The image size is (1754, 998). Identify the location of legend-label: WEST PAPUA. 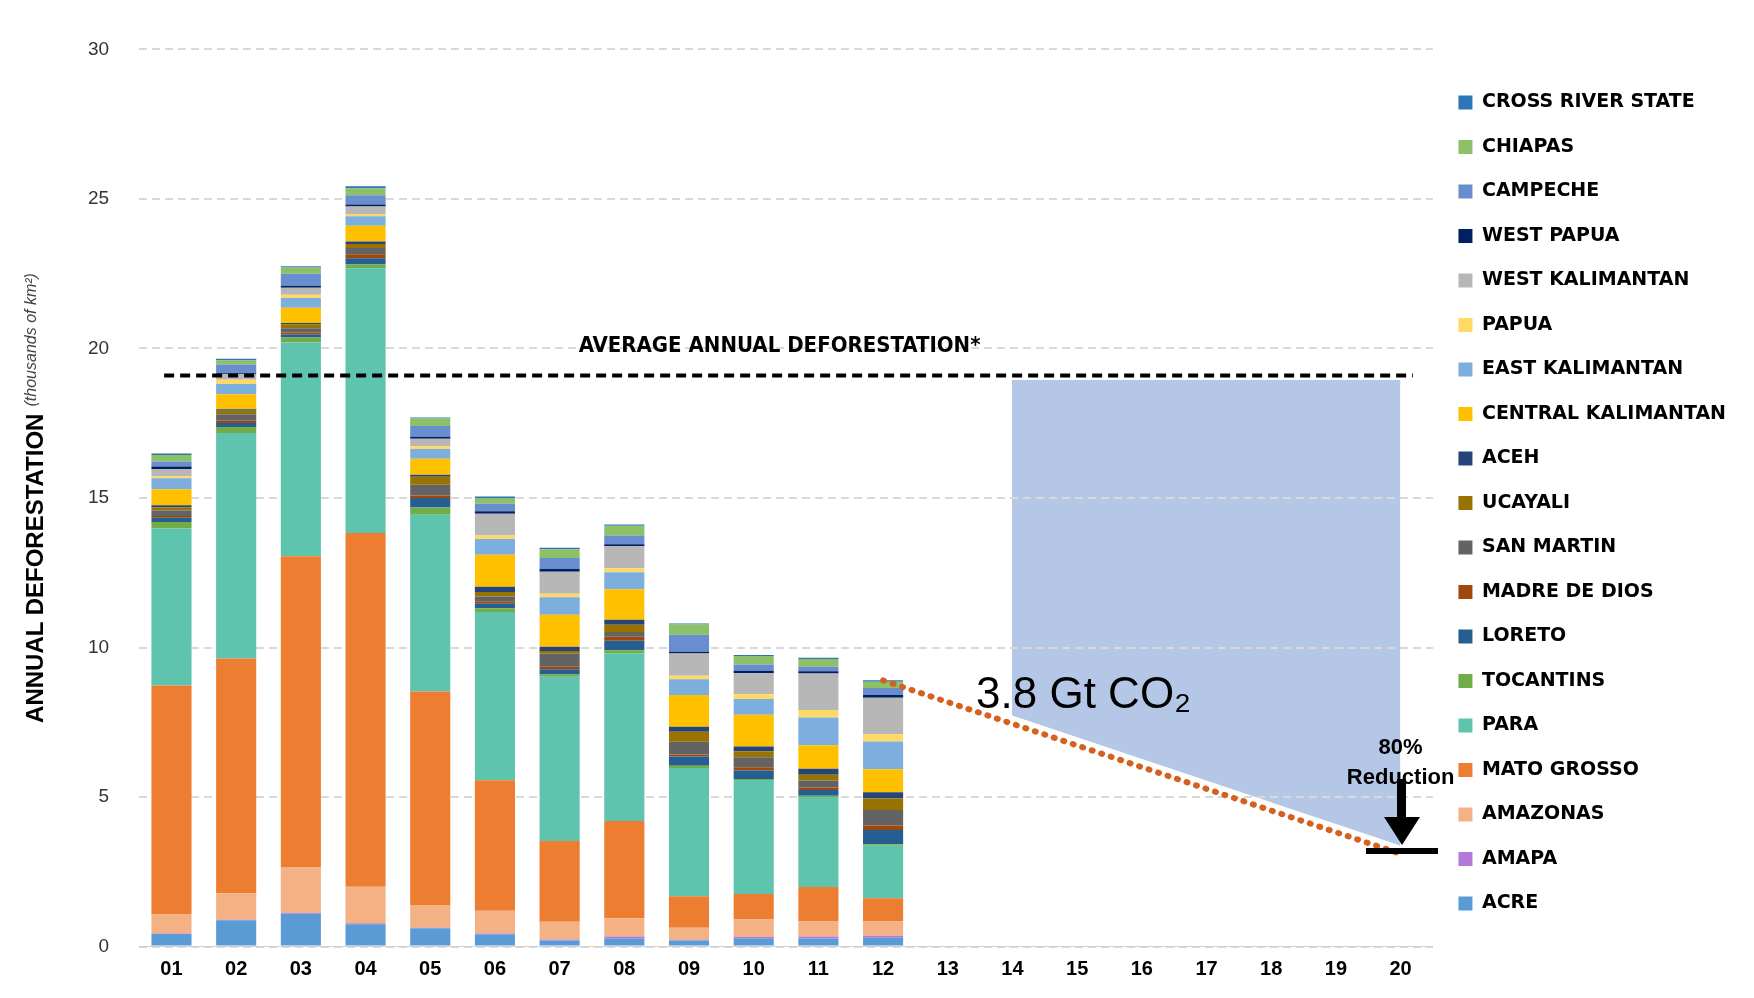
(1550, 233).